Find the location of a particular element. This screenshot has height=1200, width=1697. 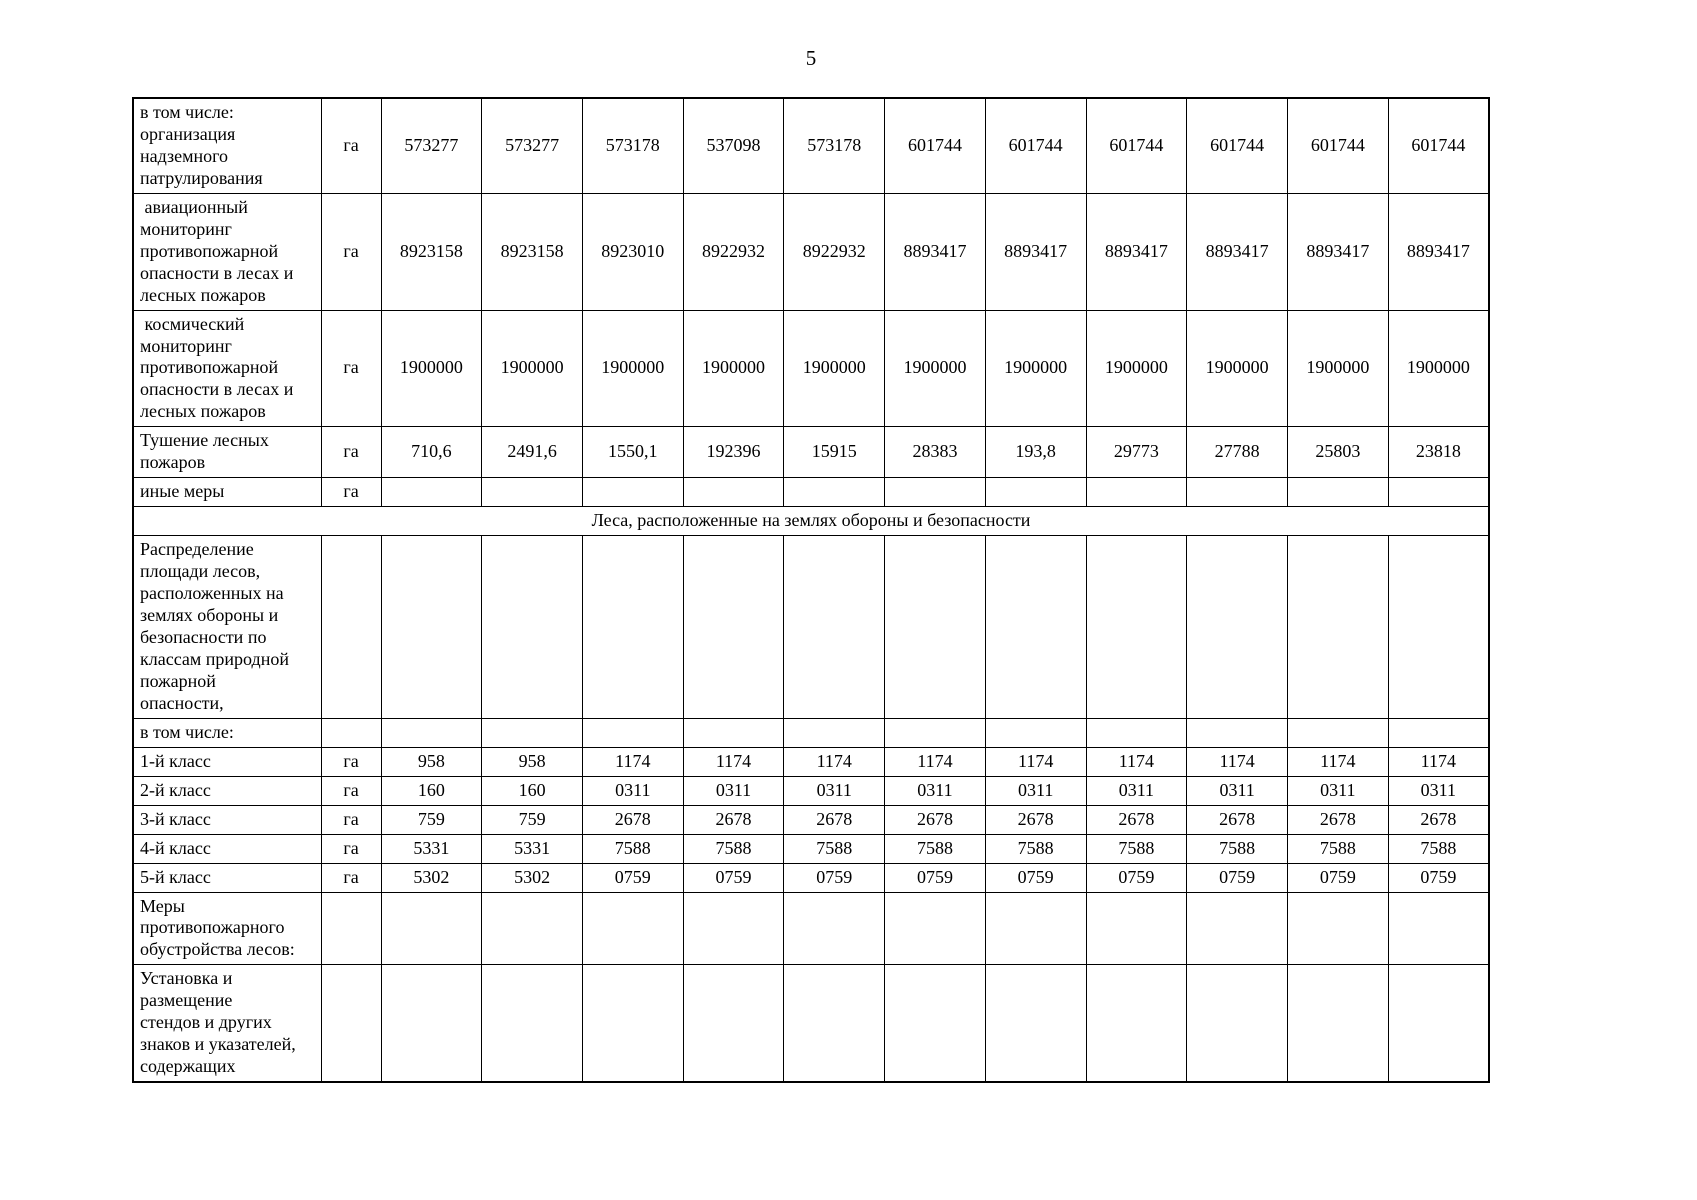

value-cell: 537098 is located at coordinates (733, 145).